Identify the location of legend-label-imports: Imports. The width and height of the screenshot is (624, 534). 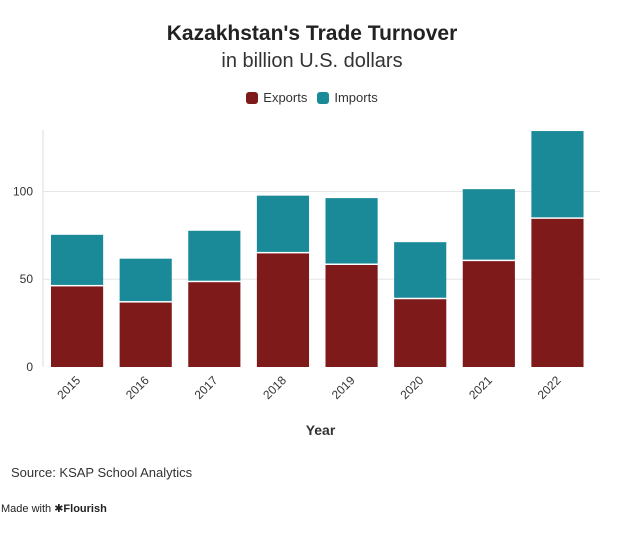
(356, 97).